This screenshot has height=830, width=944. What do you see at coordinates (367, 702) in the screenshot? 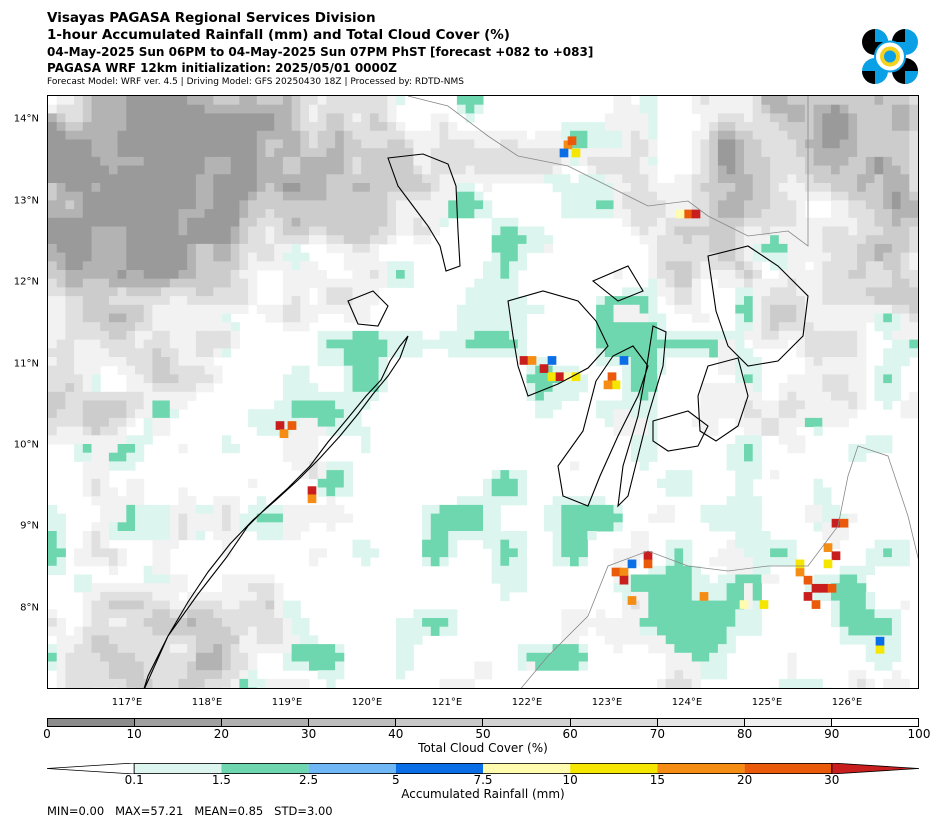
I see `longitude-tick-label: 120°E` at bounding box center [367, 702].